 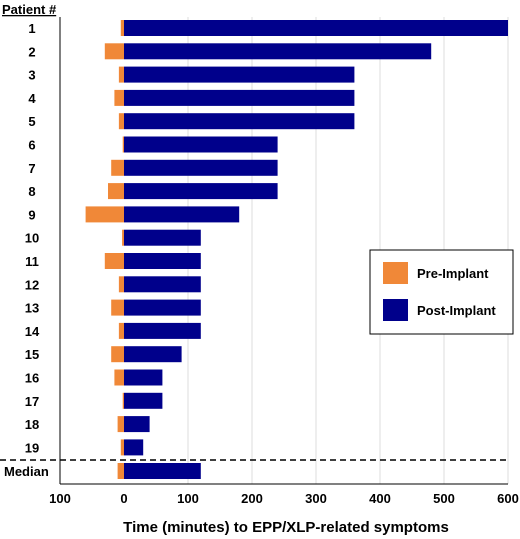 I want to click on category-label: 7, so click(x=31, y=168).